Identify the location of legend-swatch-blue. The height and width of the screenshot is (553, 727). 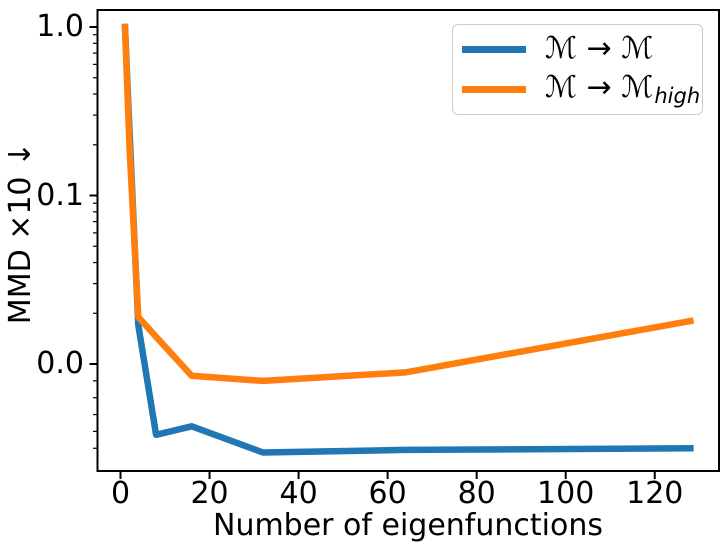
(494, 50).